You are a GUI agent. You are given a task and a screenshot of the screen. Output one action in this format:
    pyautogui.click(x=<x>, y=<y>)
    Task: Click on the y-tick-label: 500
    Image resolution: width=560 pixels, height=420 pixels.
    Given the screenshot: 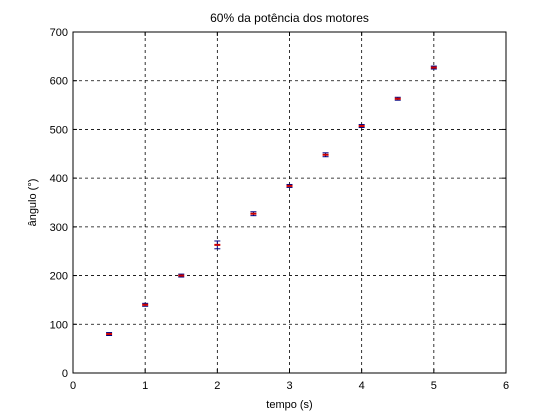 What is the action you would take?
    pyautogui.click(x=59, y=130)
    